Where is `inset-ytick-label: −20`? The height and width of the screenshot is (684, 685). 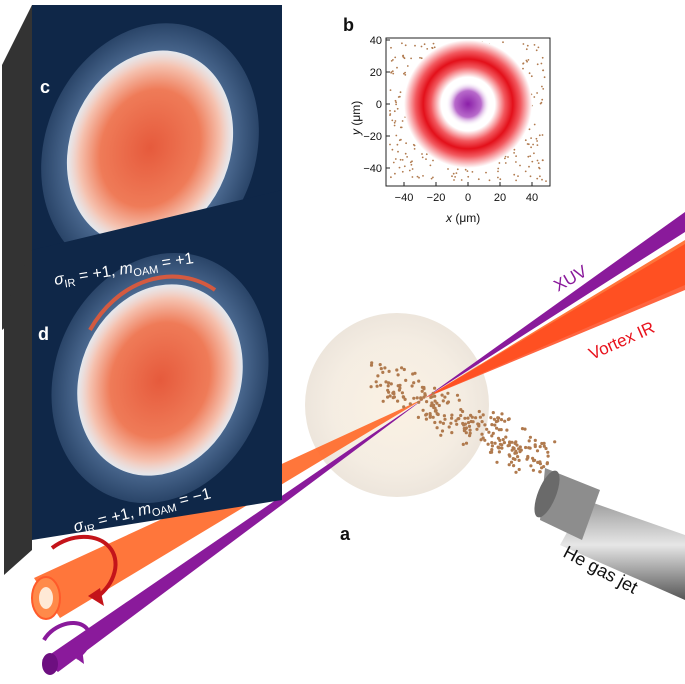
inset-ytick-label: −20 is located at coordinates (372, 137).